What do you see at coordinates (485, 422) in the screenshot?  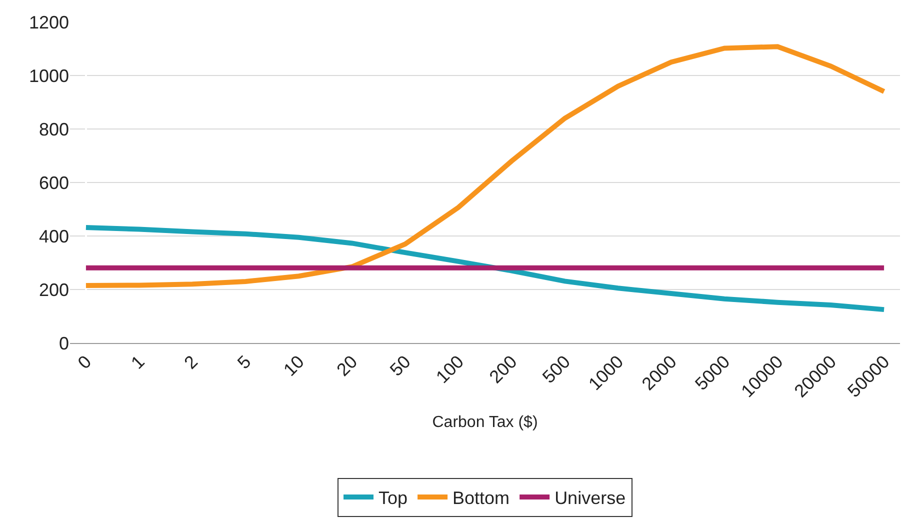 I see `x-axis-title: Carbon Tax ($)` at bounding box center [485, 422].